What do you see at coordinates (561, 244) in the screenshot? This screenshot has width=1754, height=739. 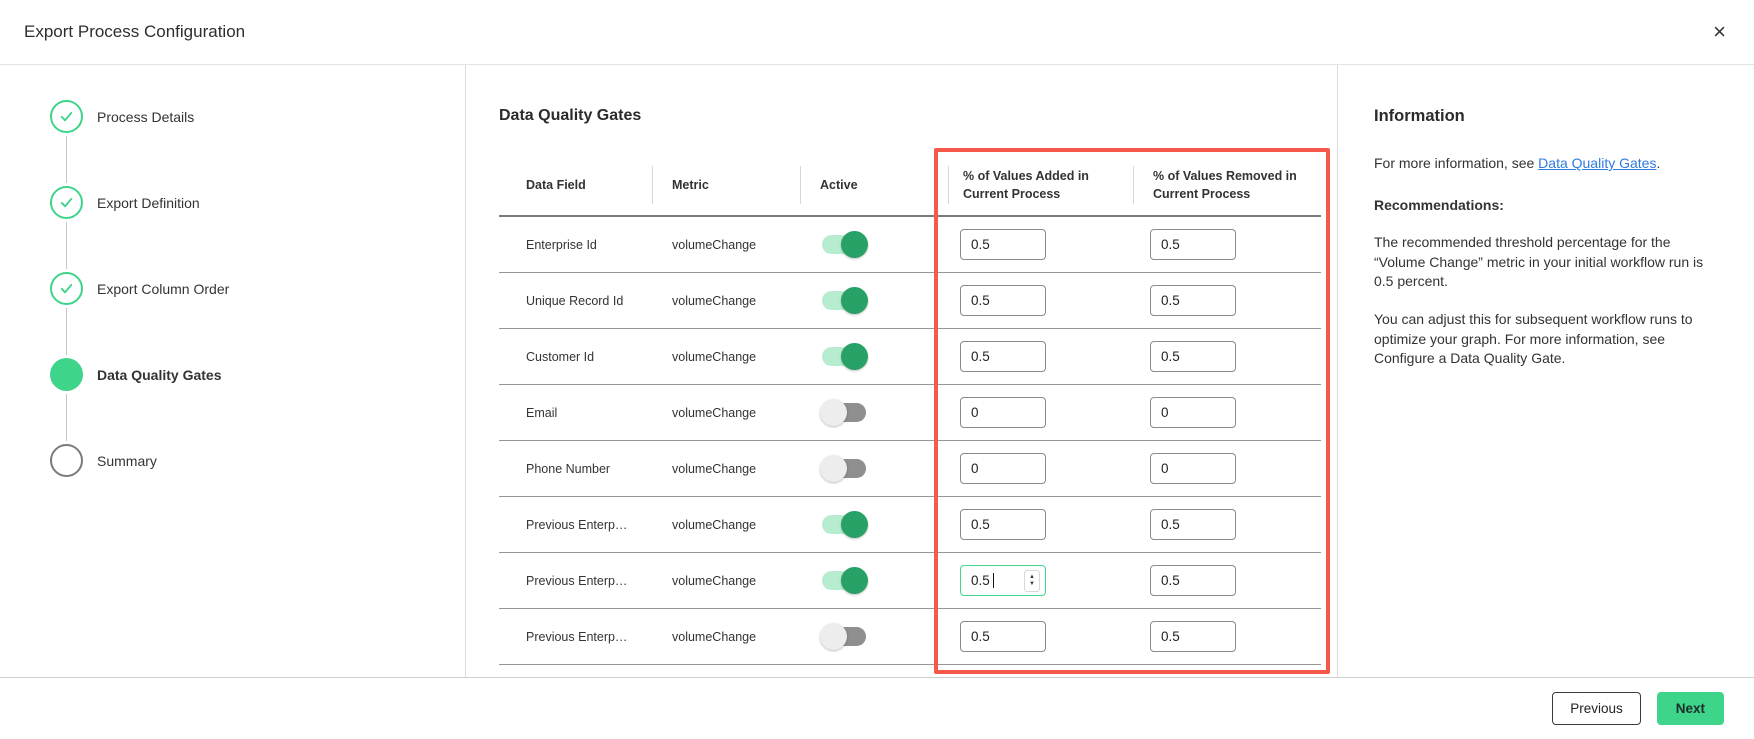 I see `data-field-value: Enterprise Id` at bounding box center [561, 244].